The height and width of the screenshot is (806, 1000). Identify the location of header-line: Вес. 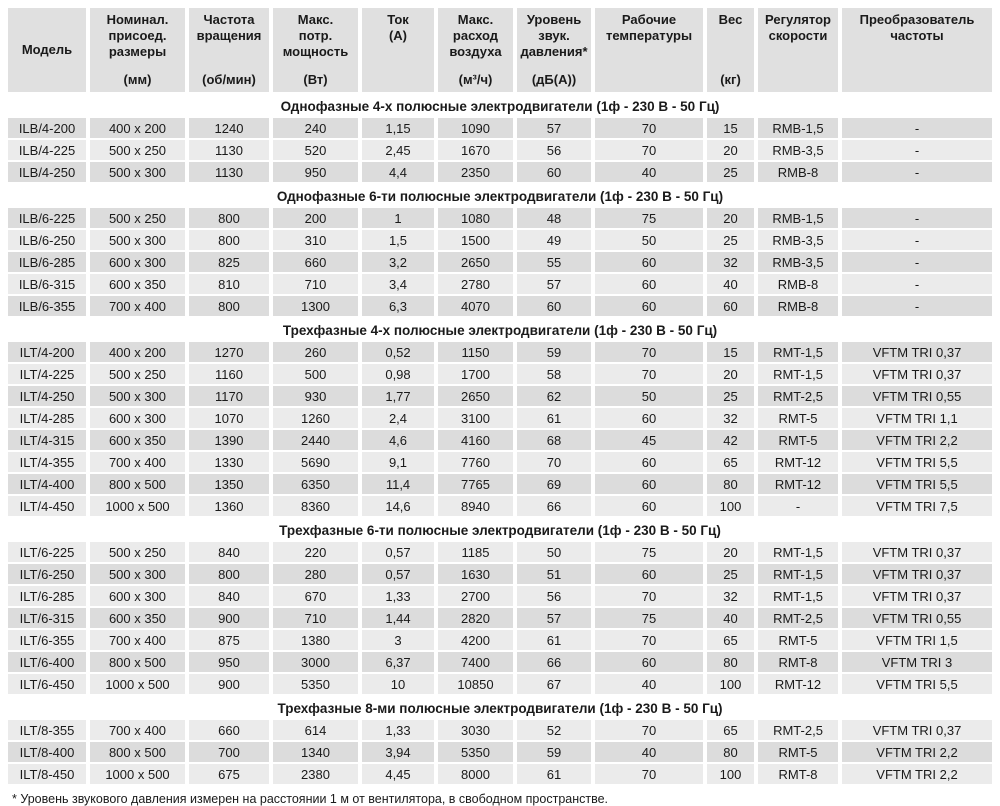
(730, 19).